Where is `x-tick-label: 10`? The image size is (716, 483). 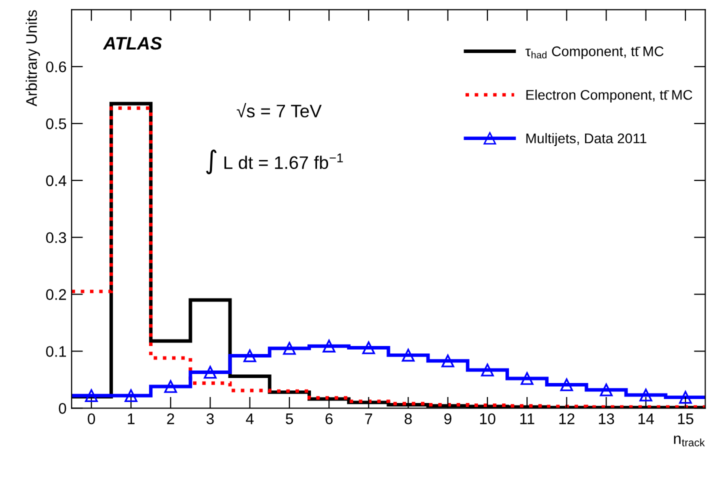 x-tick-label: 10 is located at coordinates (488, 418).